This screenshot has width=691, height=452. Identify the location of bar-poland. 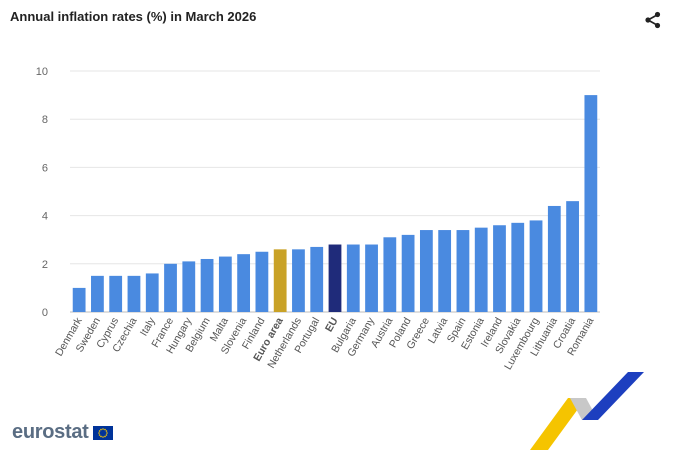
(408, 273).